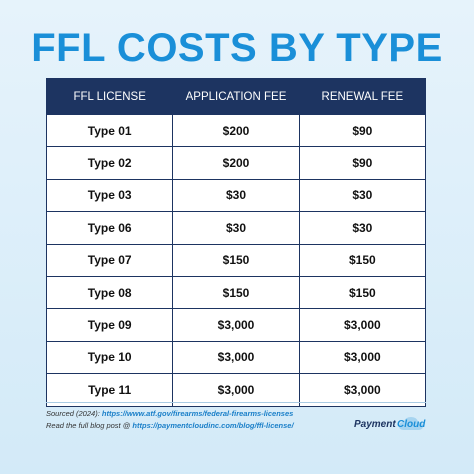  Describe the element at coordinates (109, 260) in the screenshot. I see `table-cell: Type 07` at that location.